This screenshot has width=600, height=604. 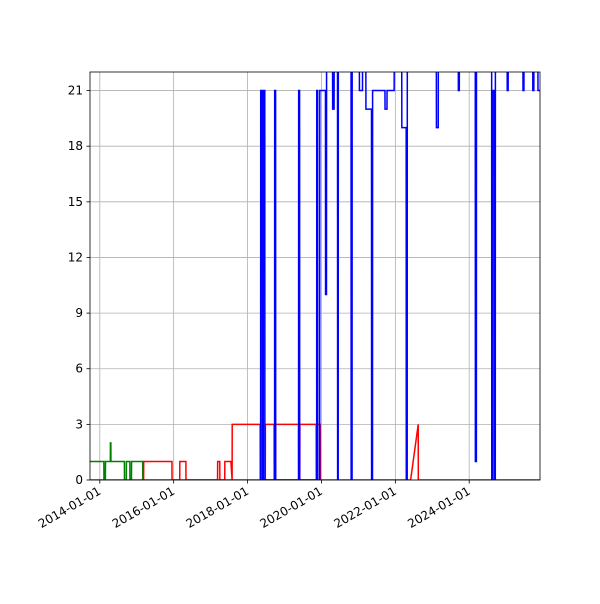 I want to click on y-tick-label: 9, so click(x=79, y=313).